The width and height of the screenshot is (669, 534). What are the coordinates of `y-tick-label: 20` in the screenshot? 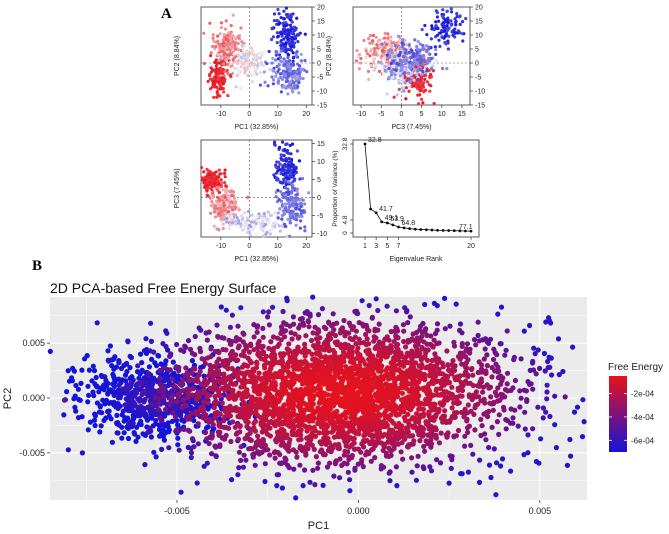 It's located at (479, 8).